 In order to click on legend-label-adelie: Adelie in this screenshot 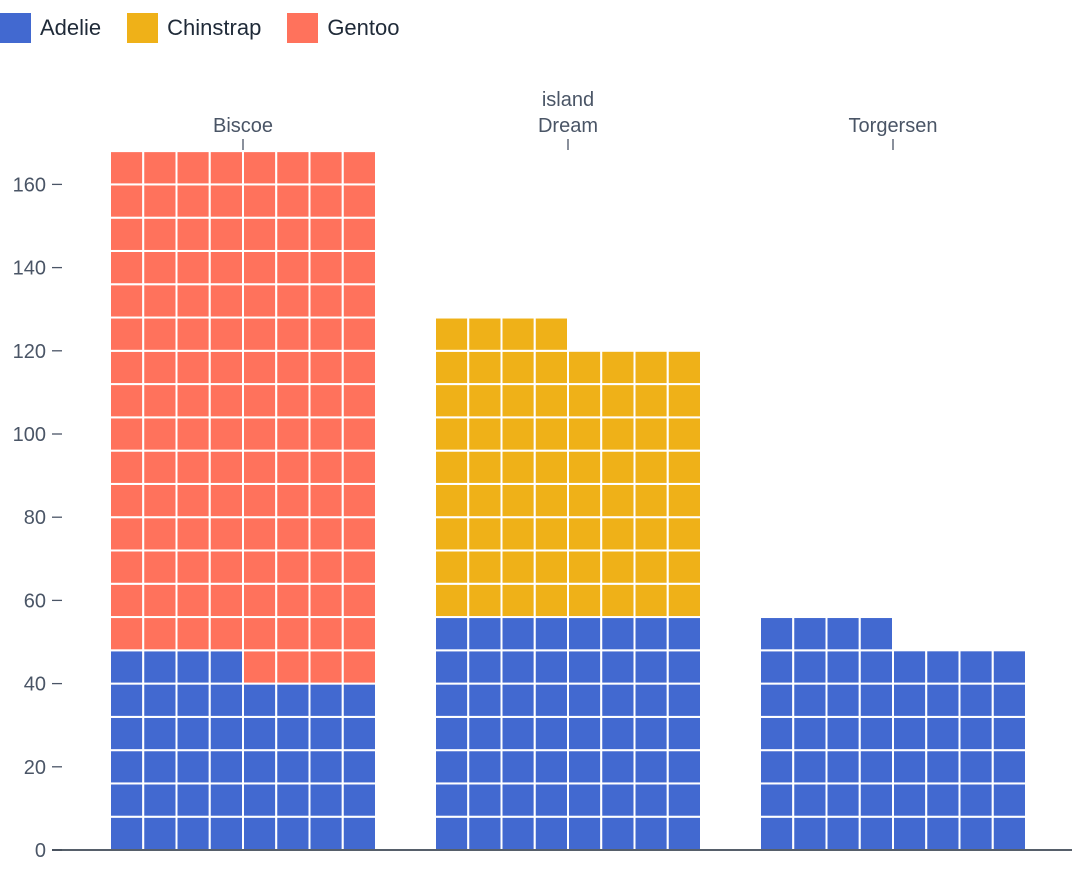, I will do `click(71, 27)`.